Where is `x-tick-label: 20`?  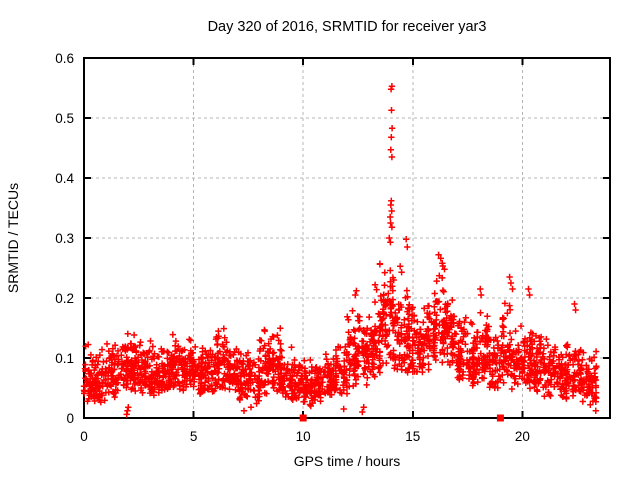 x-tick-label: 20 is located at coordinates (522, 436).